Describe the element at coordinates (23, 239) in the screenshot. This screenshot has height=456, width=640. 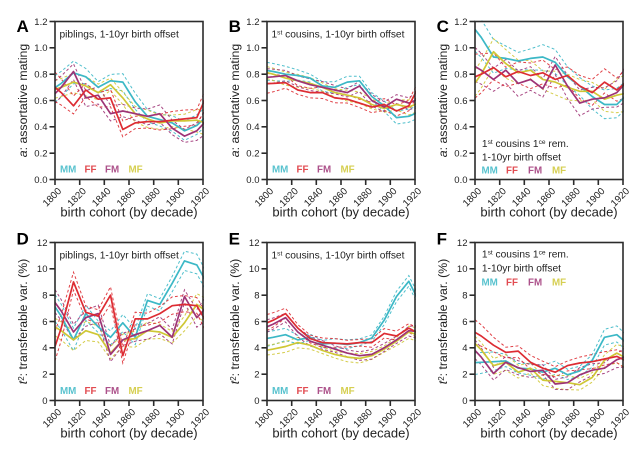
I see `svg-text: D` at that location.